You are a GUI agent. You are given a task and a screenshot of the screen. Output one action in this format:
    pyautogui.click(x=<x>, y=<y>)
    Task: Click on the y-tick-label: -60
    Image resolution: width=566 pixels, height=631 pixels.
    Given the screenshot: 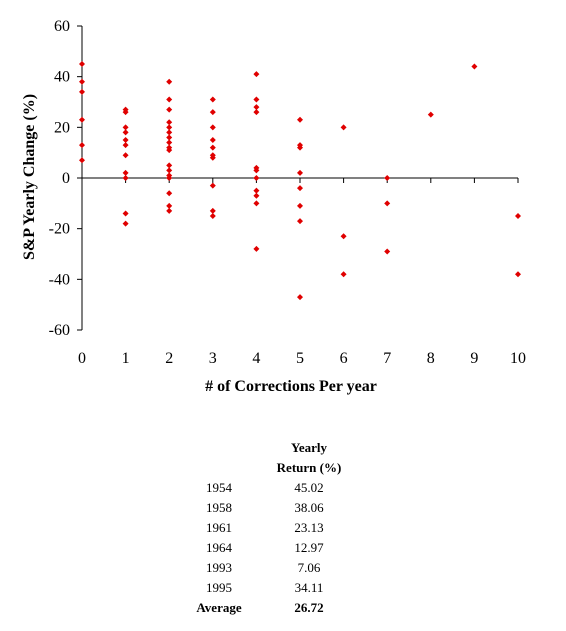 What is the action you would take?
    pyautogui.click(x=59, y=330)
    